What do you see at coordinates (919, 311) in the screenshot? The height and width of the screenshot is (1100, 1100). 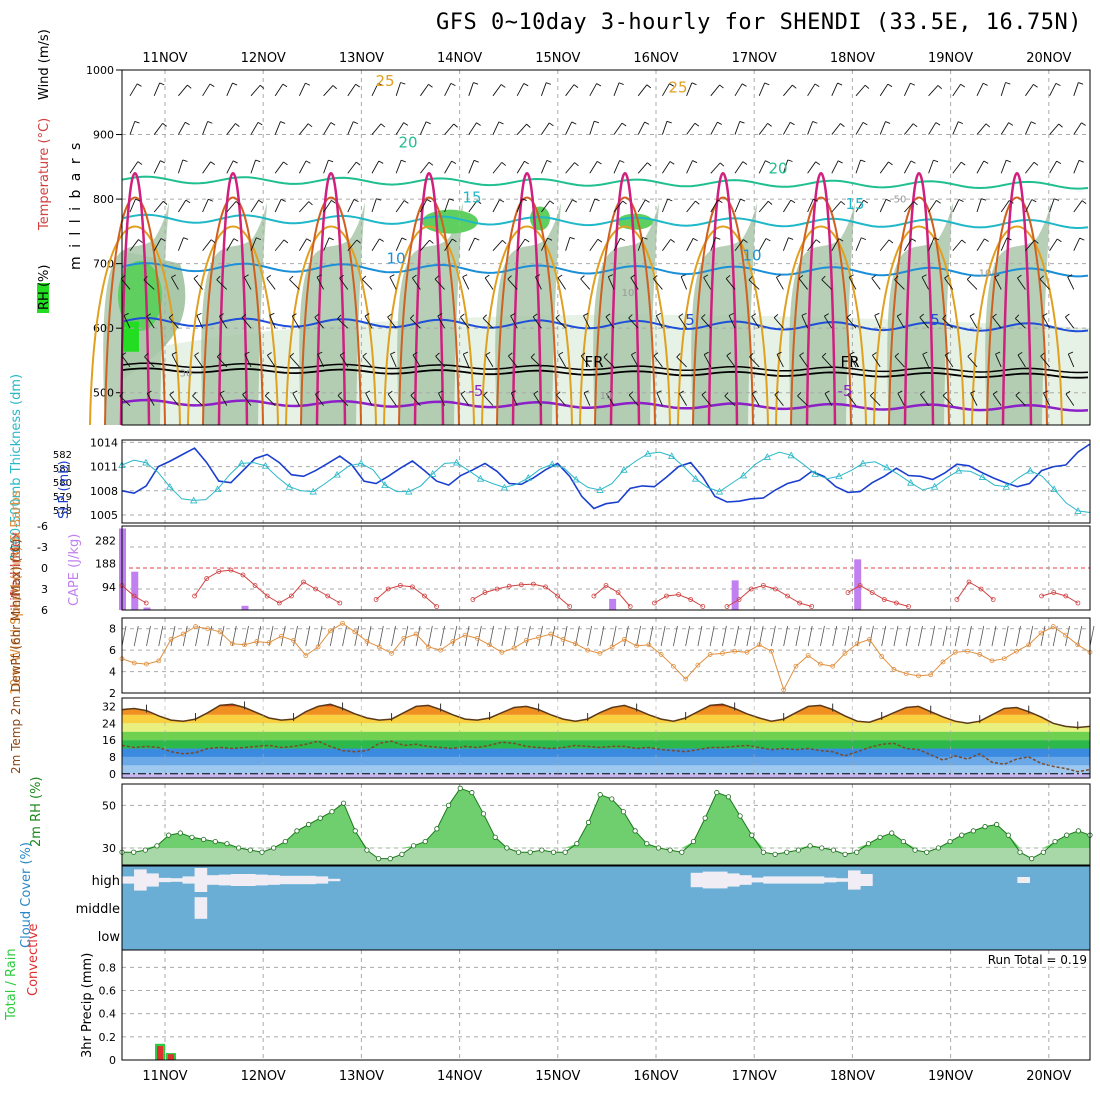 I see `isotherm-30-arch` at bounding box center [919, 311].